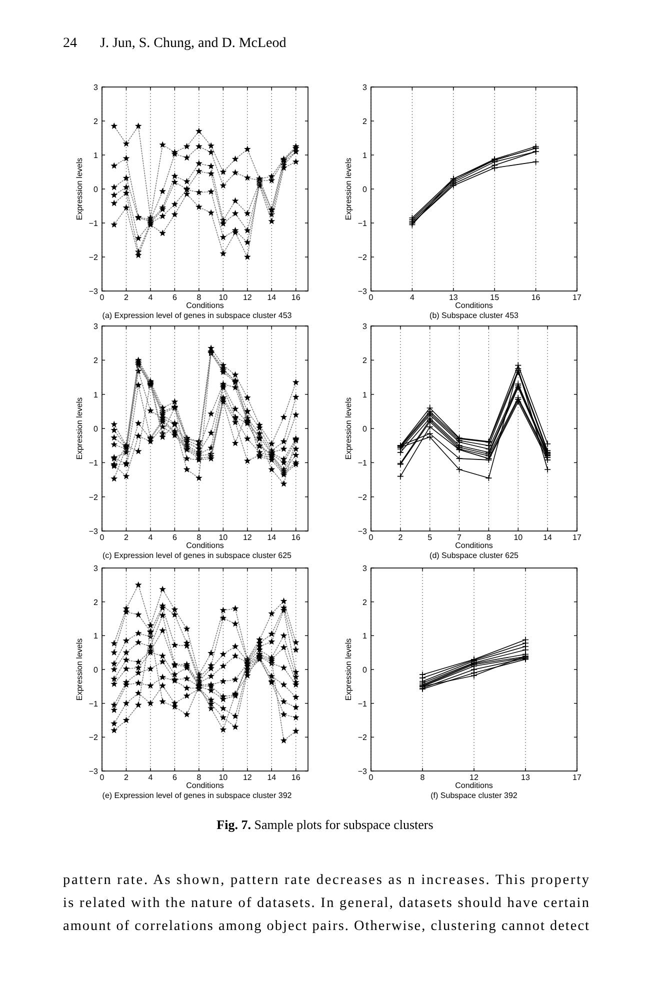  What do you see at coordinates (326, 926) in the screenshot?
I see `text: amount of correlations among object pairs. Otherwise, clustering cannot detect` at bounding box center [326, 926].